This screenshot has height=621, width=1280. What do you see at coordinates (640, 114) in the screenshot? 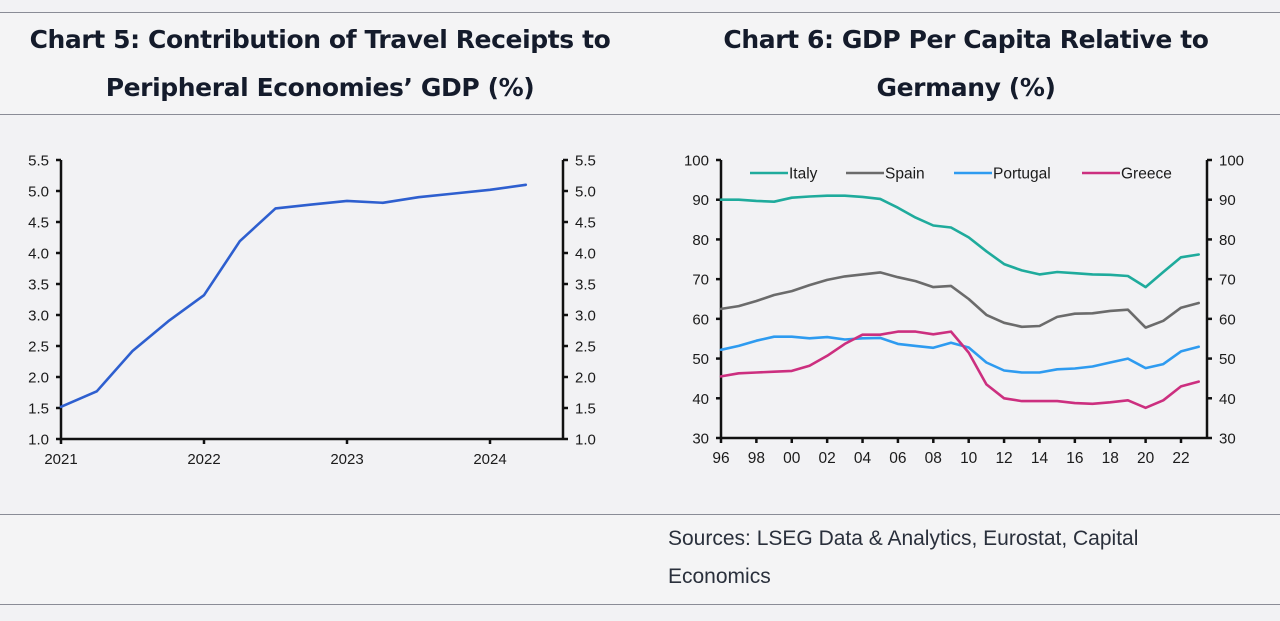
I see `divider-header-bottom` at bounding box center [640, 114].